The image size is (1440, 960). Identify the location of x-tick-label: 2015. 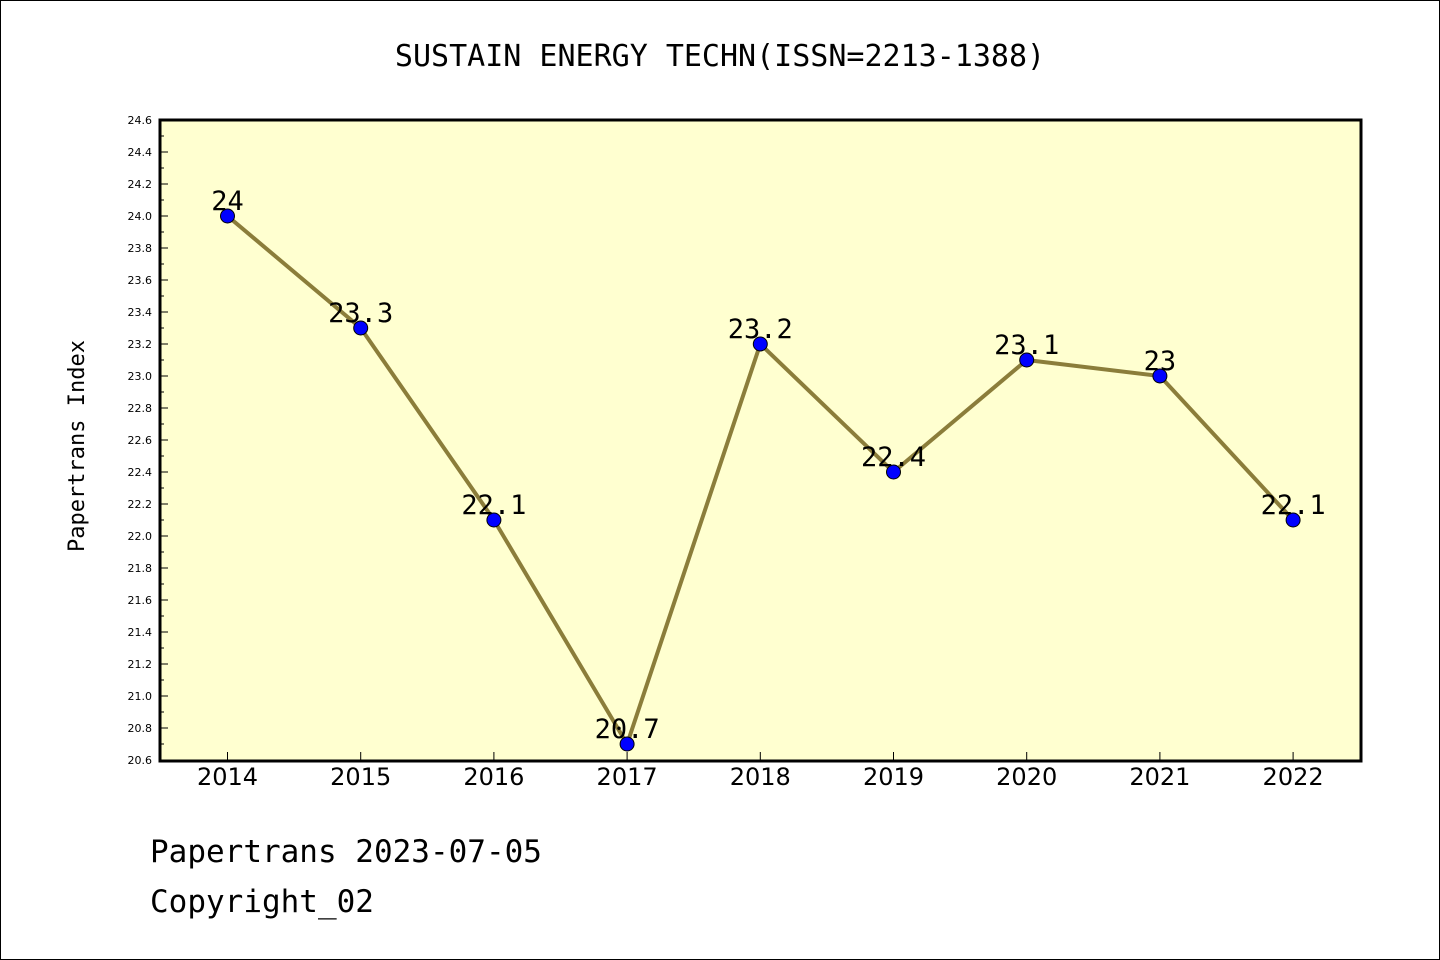
(360, 777).